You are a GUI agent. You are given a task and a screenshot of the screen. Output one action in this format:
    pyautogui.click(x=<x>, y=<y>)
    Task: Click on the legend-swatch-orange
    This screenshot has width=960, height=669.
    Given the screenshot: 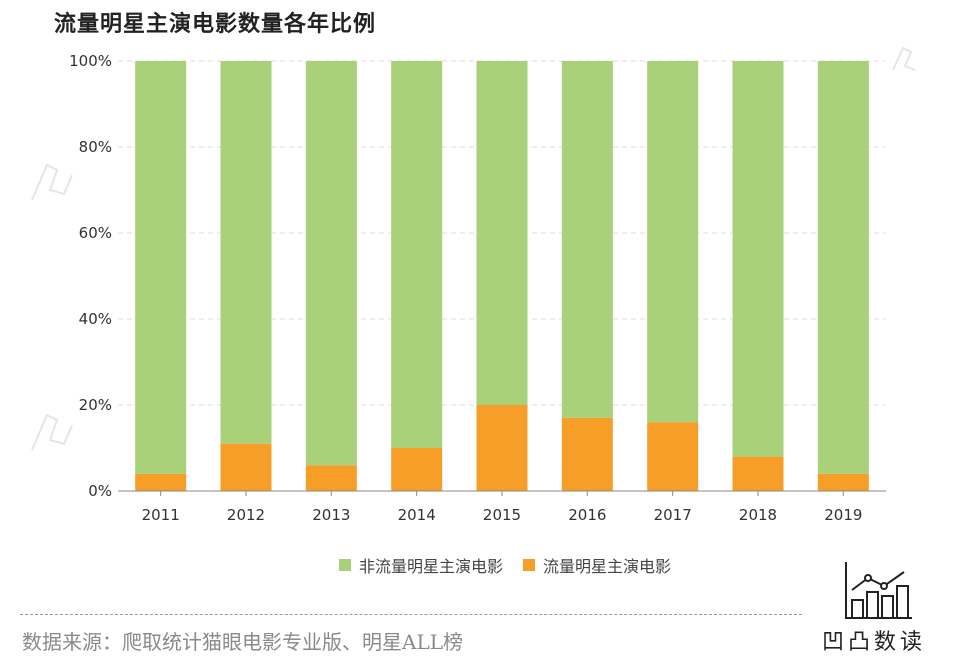 What is the action you would take?
    pyautogui.click(x=529, y=565)
    